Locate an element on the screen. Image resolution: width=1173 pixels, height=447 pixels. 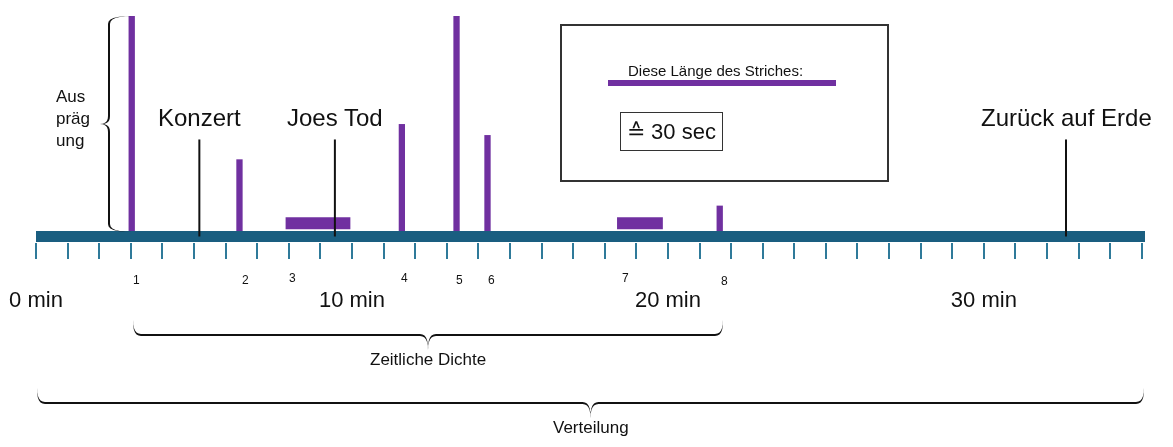
annotation: Aus präg ung is located at coordinates (73, 119).